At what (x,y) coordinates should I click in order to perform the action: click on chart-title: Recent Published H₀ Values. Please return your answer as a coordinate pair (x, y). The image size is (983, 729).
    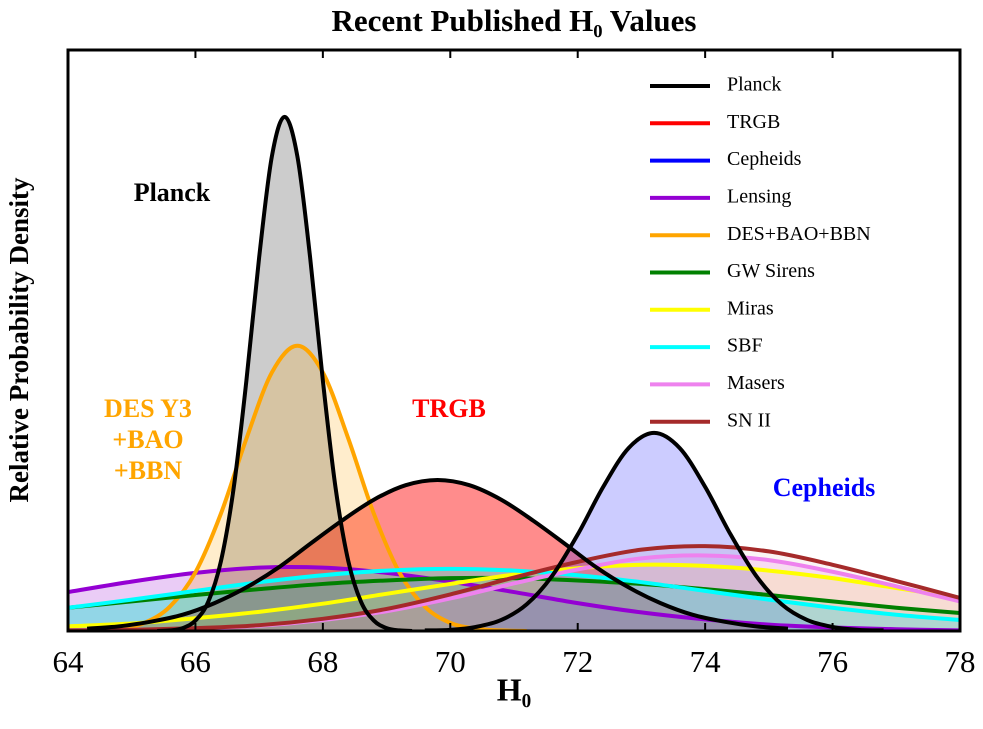
    Looking at the image, I should click on (514, 20).